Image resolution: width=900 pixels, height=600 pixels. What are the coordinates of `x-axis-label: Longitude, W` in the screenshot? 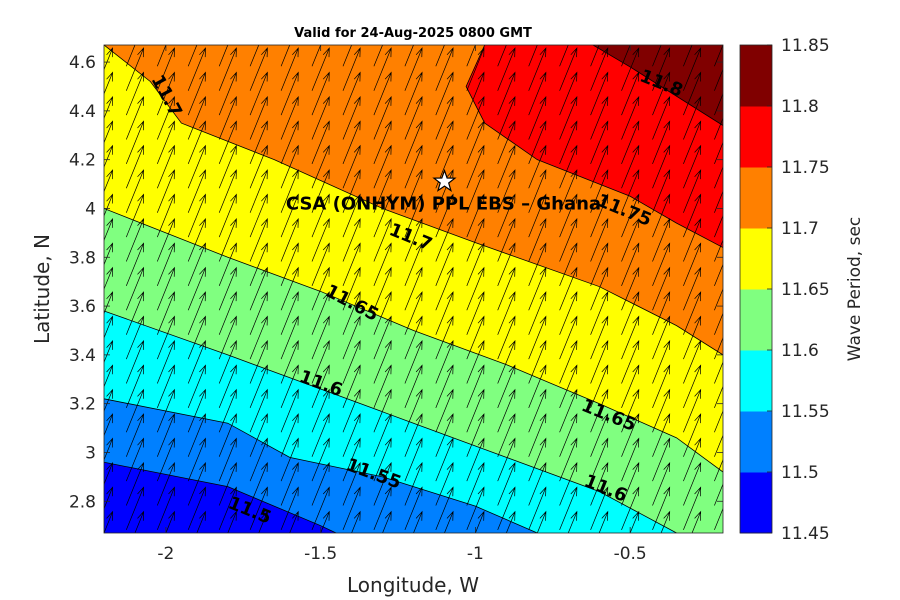 It's located at (413, 585).